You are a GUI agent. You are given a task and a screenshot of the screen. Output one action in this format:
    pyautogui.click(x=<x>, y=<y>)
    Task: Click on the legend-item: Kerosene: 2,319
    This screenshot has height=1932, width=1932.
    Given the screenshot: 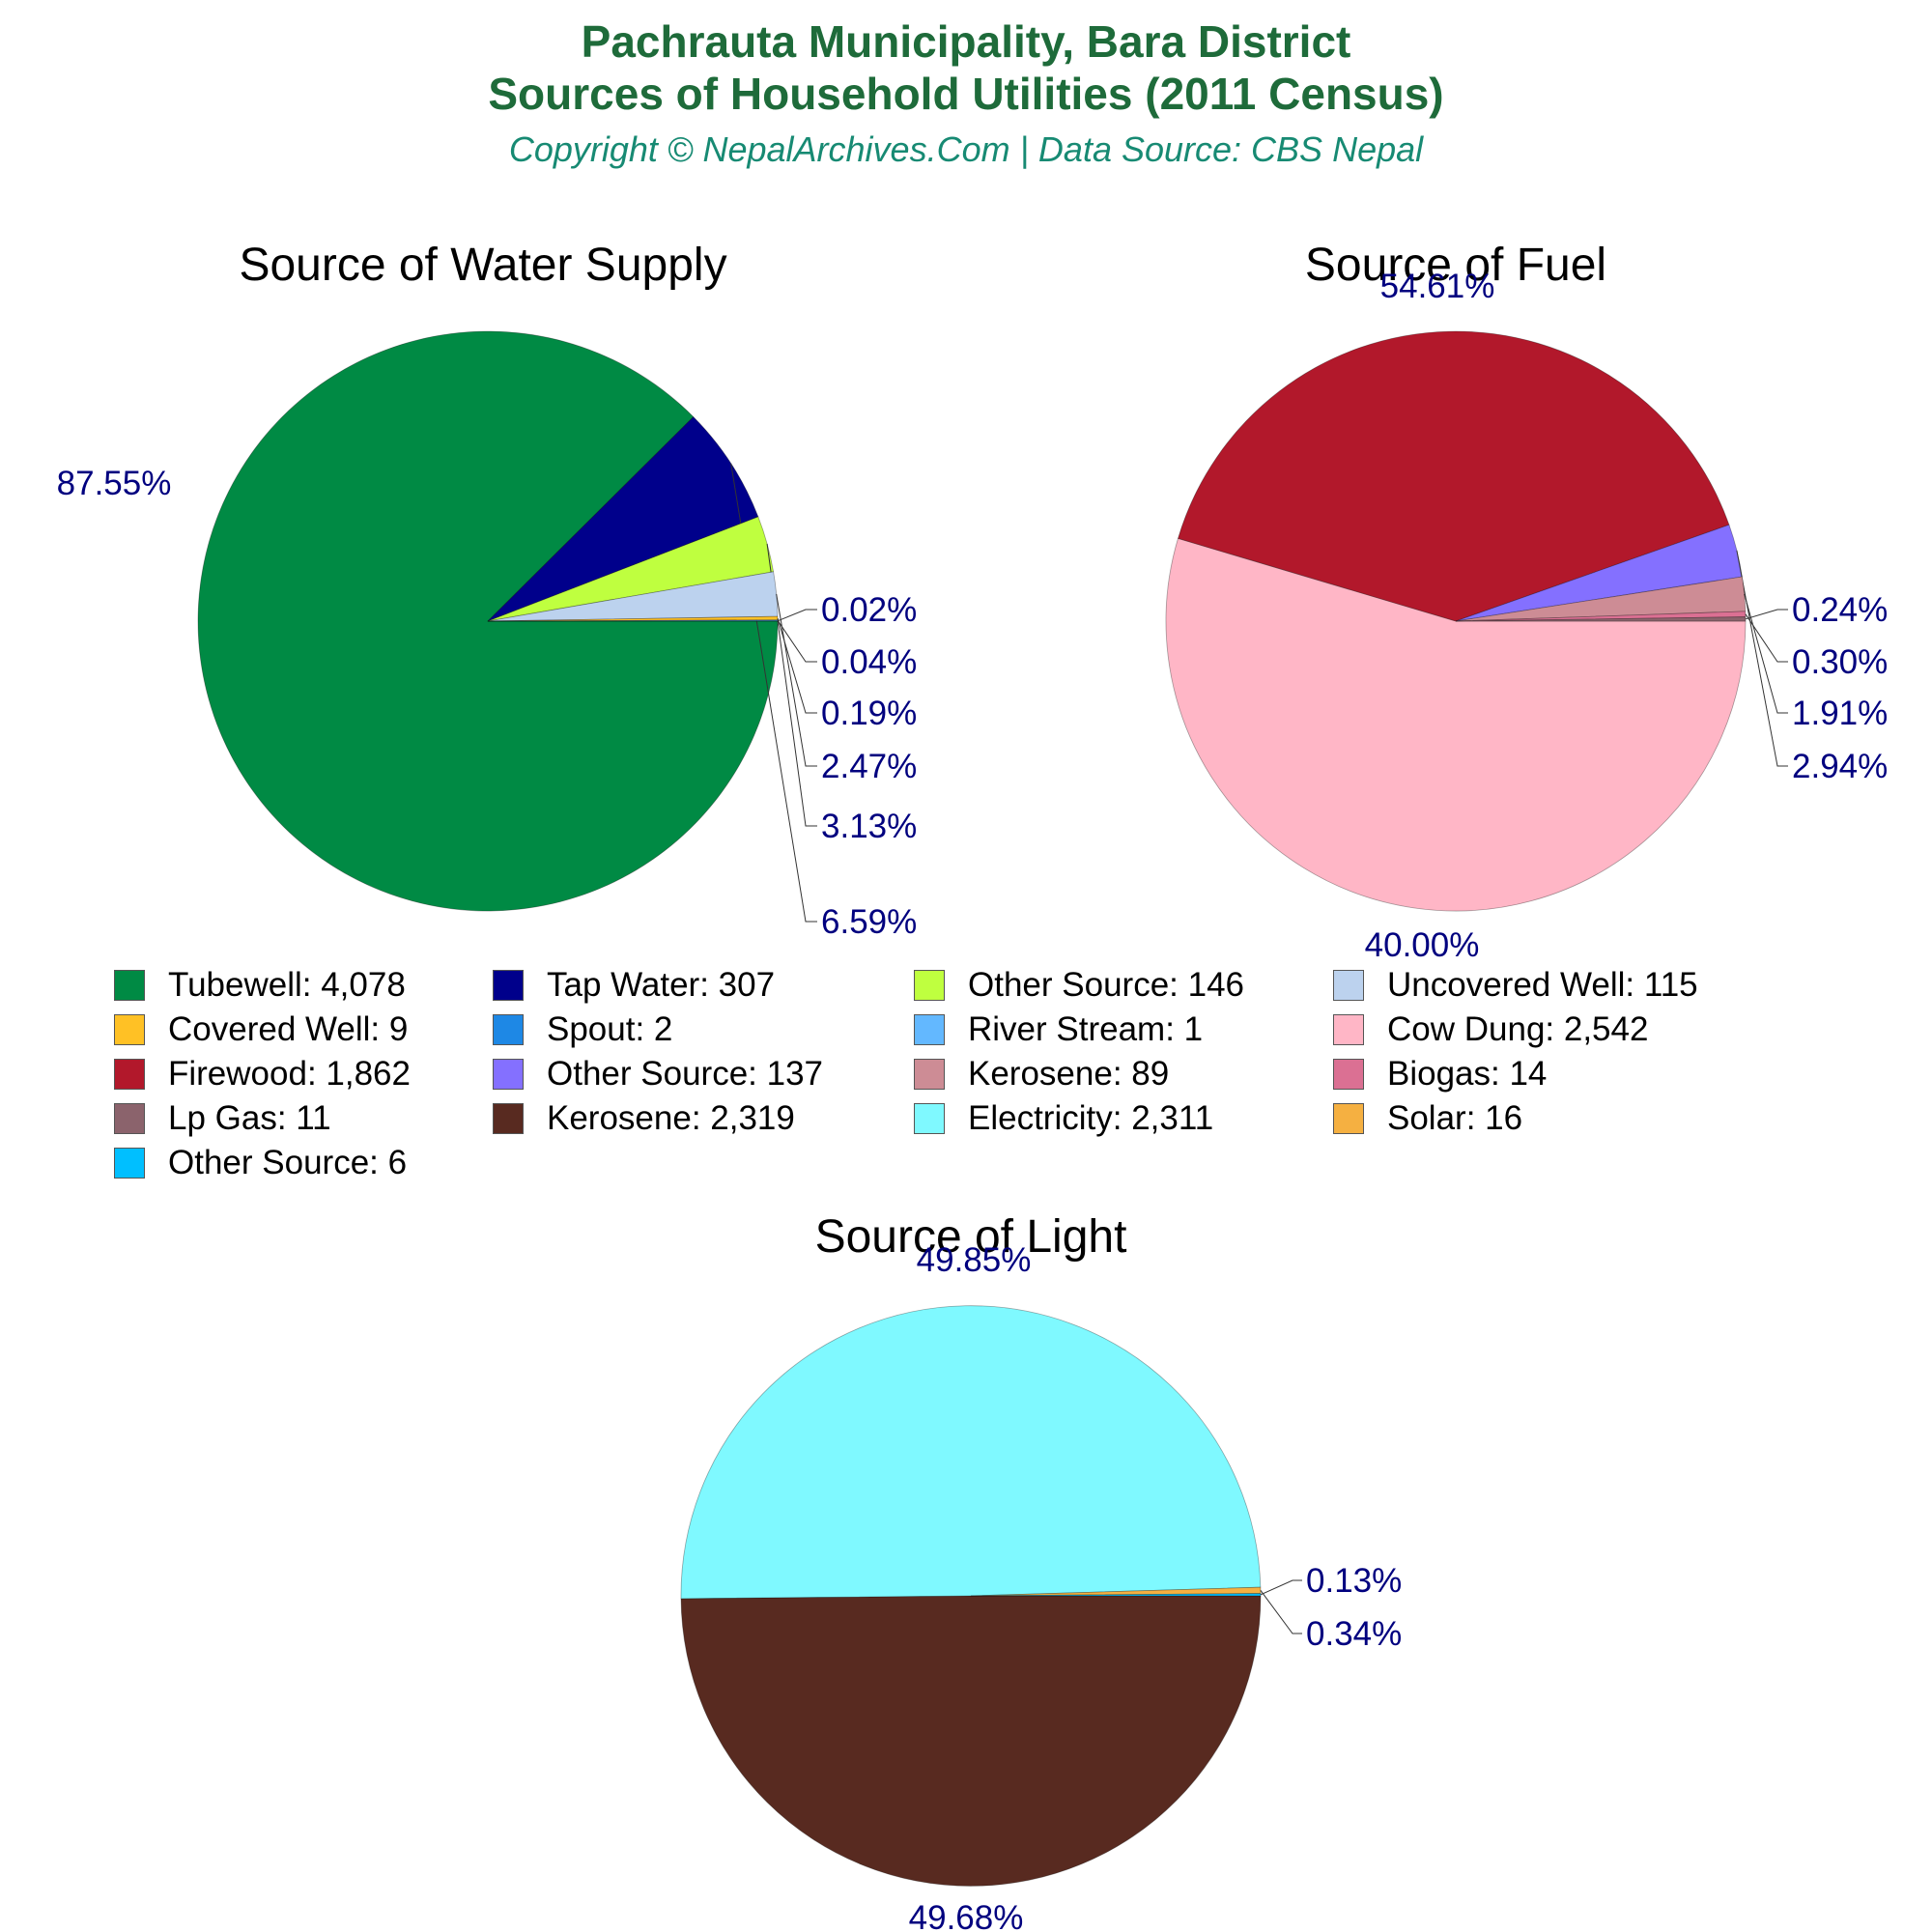 What is the action you would take?
    pyautogui.click(x=644, y=1118)
    